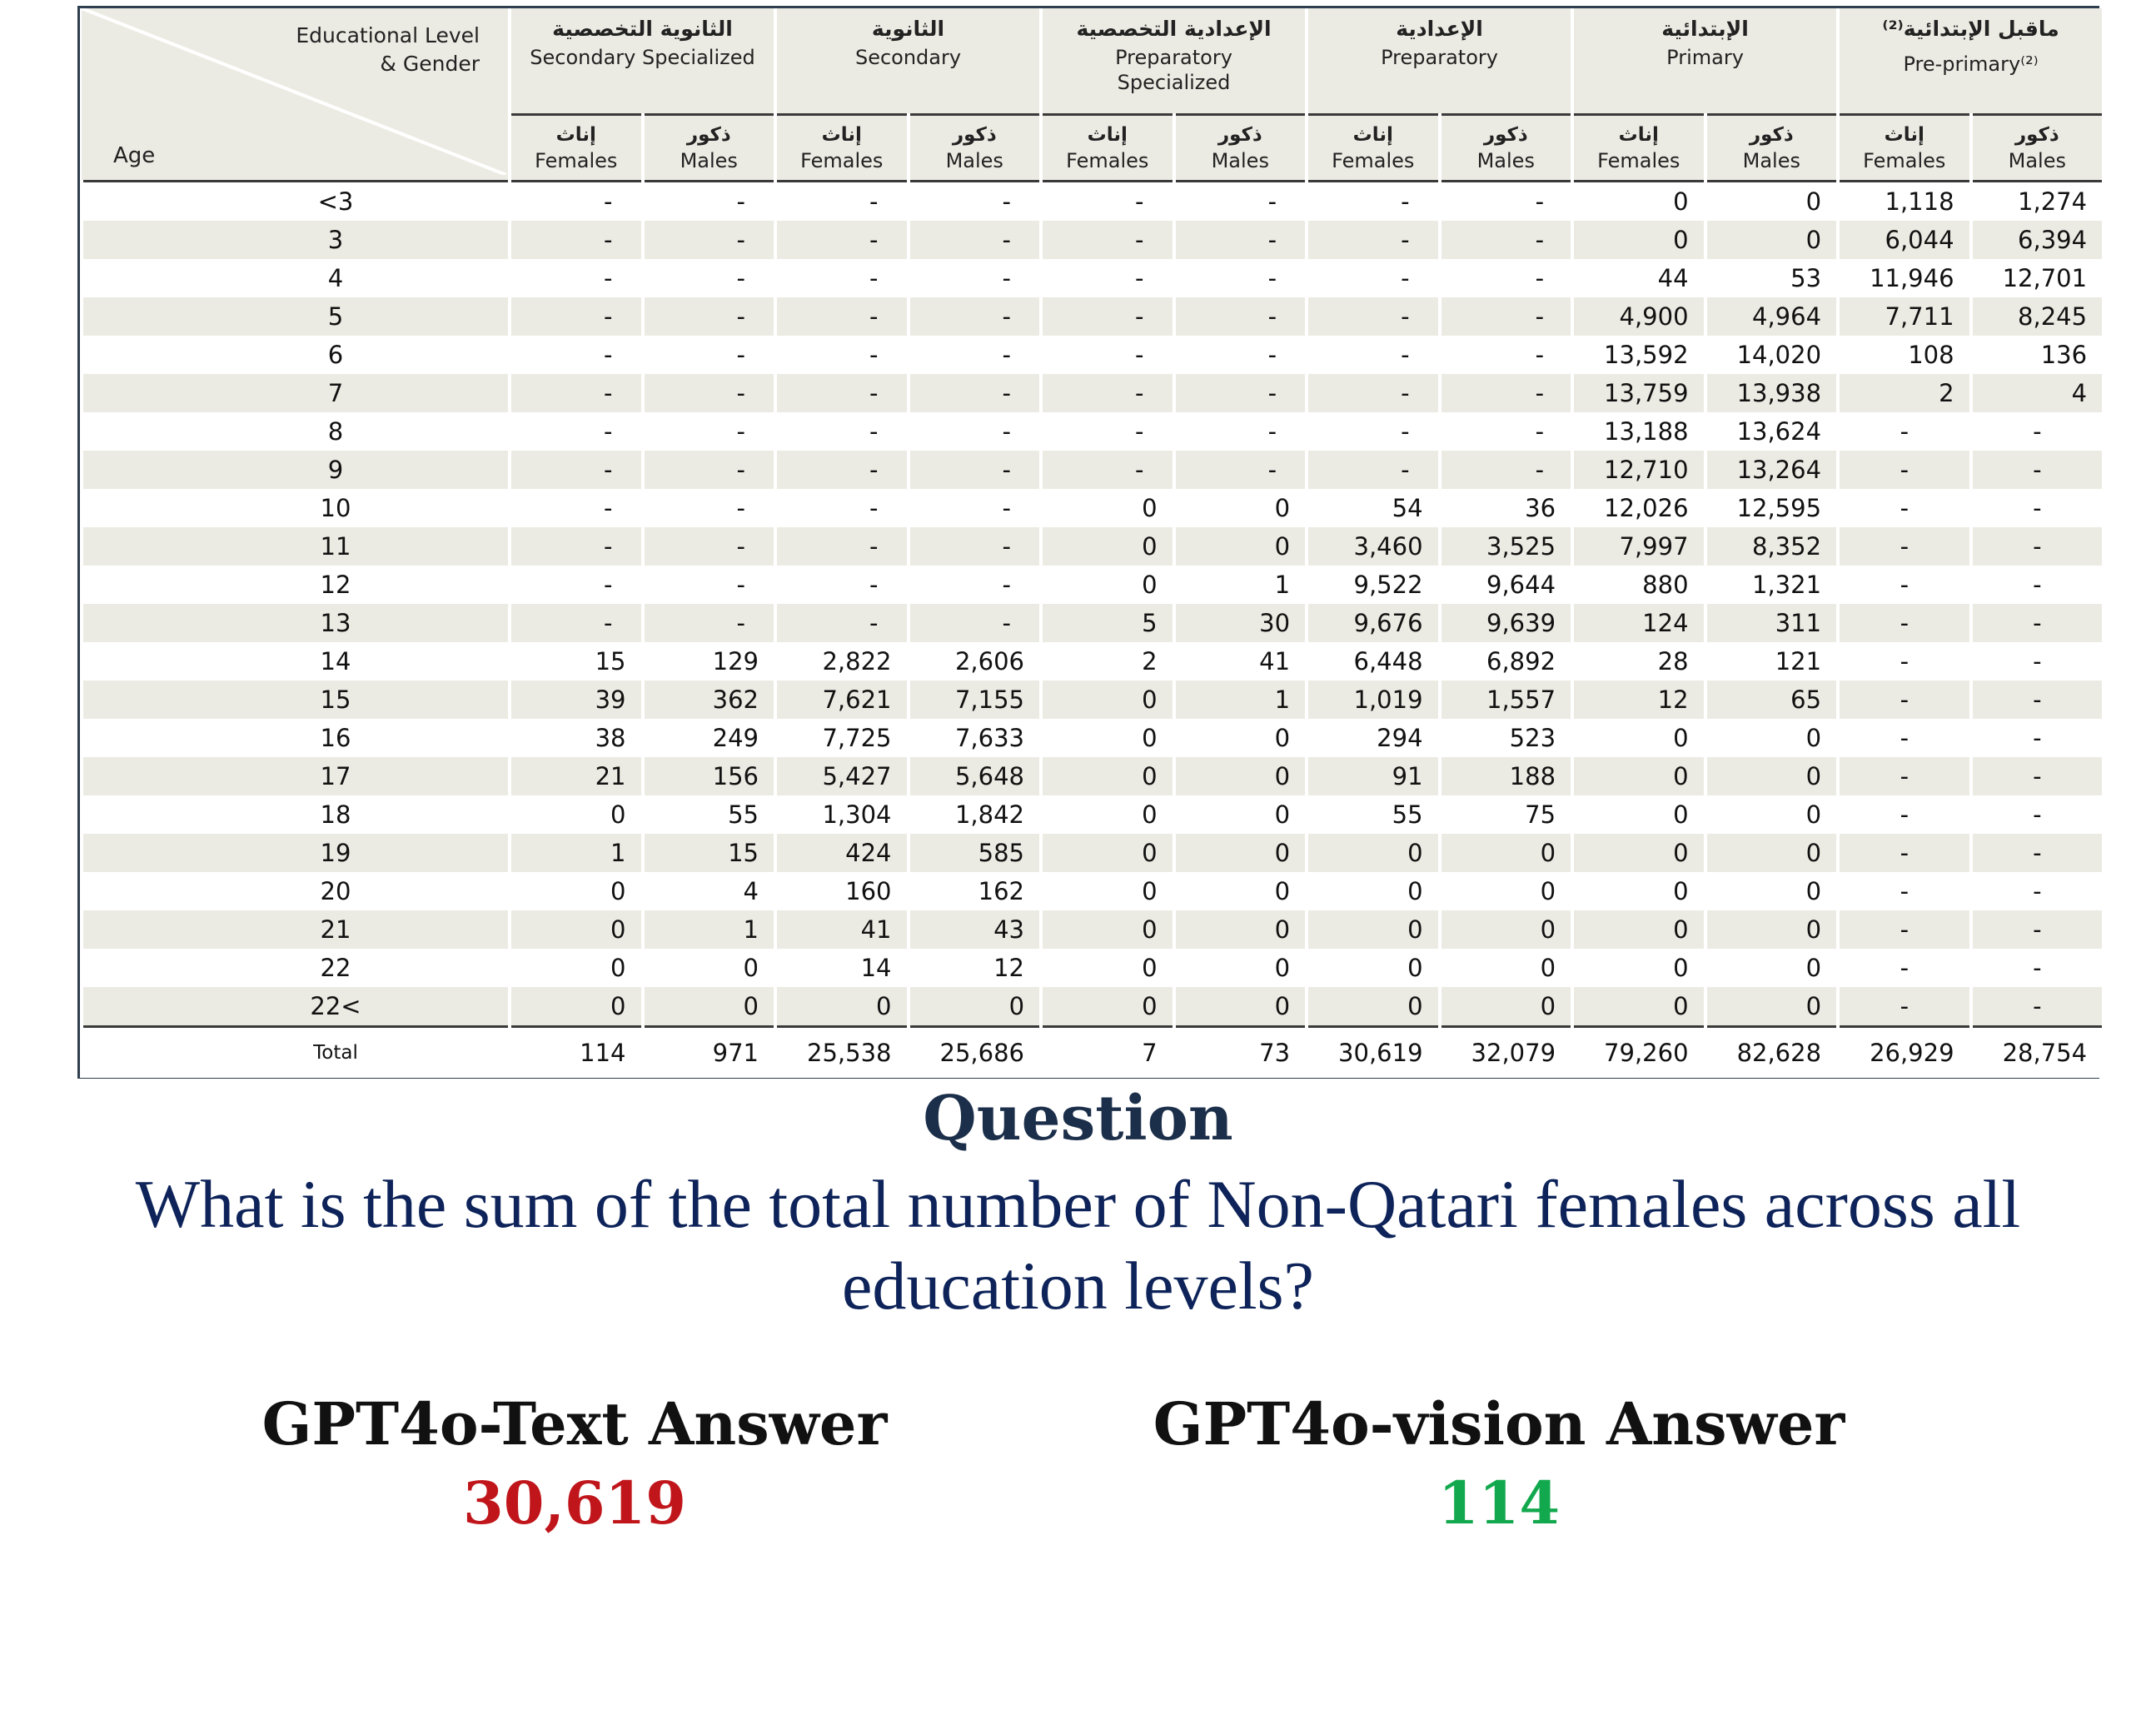 The width and height of the screenshot is (2156, 1725). Describe the element at coordinates (1506, 623) in the screenshot. I see `value-cell: 9,639` at that location.